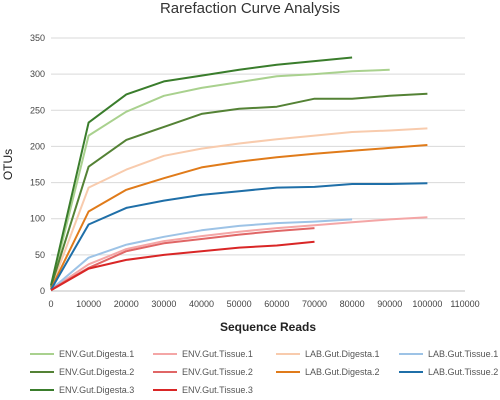  Describe the element at coordinates (217, 390) in the screenshot. I see `legend-label: ENV.Gut.Tissue.3` at that location.